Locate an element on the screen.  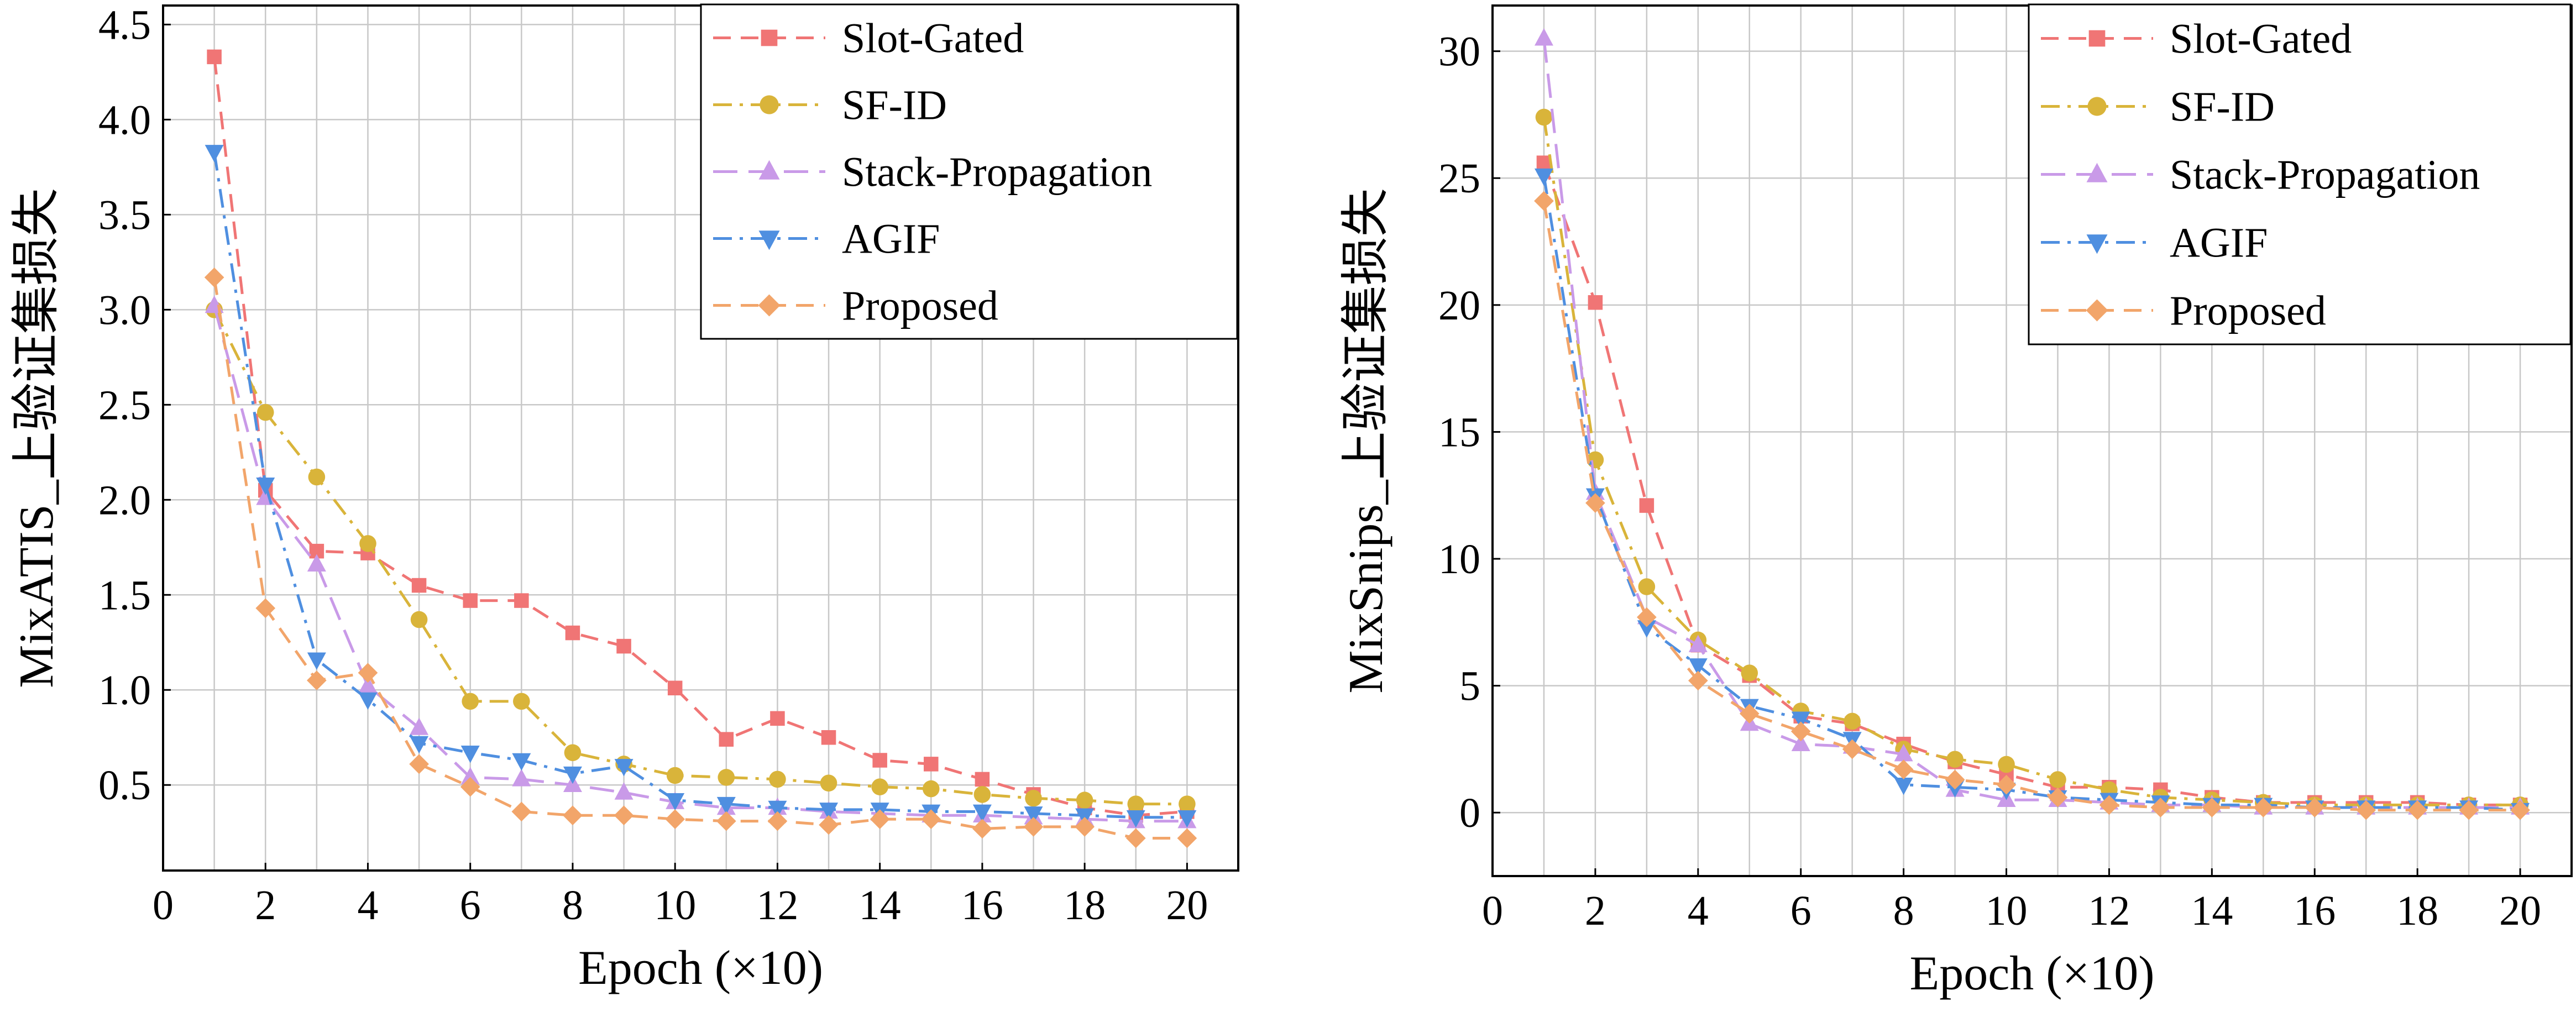
y-axis-title: MixSnips_上验证集损失 is located at coordinates (1366, 440).